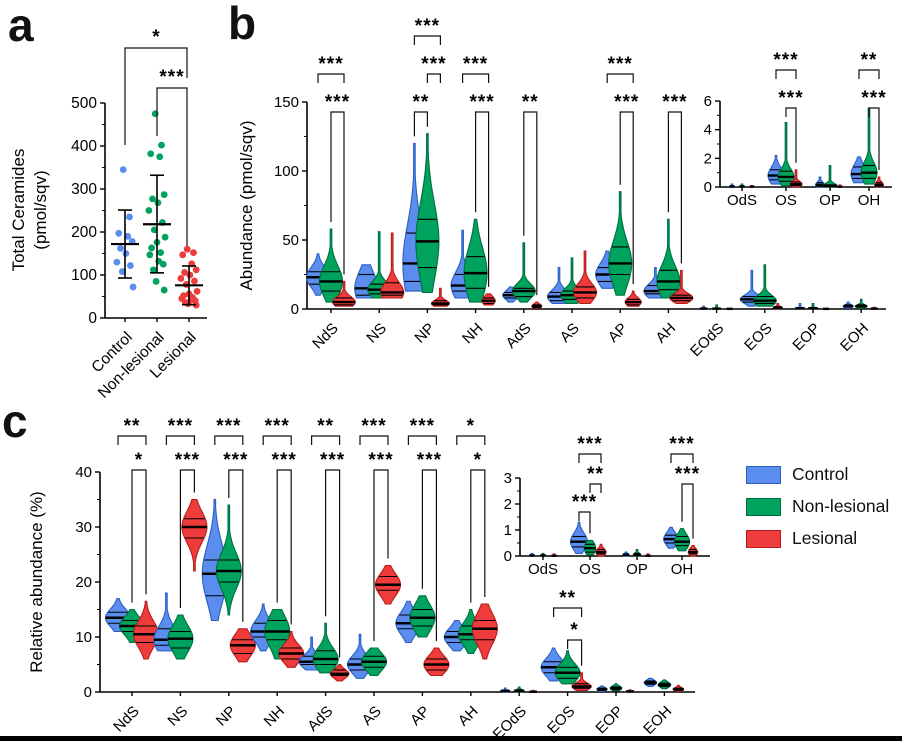  I want to click on legend: Control Non-lesional Lesional, so click(817, 506).